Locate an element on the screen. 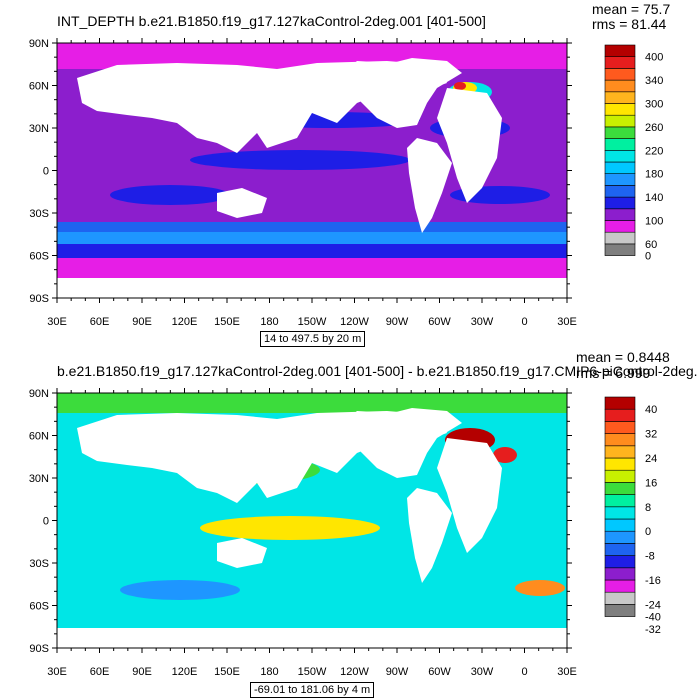 The height and width of the screenshot is (700, 700). panel-1-lat-label: 30N is located at coordinates (39, 129).